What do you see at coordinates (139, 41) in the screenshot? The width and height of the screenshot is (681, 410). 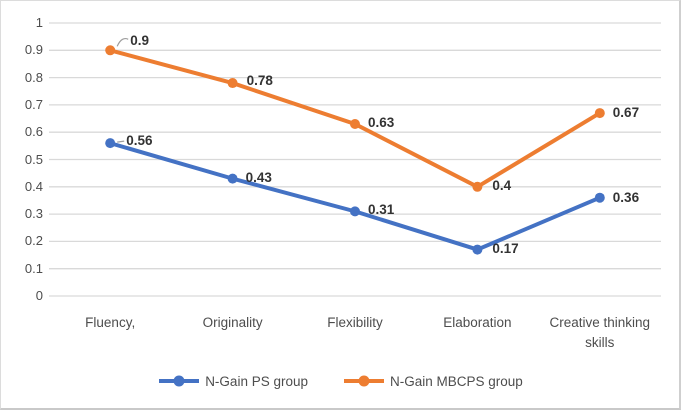 I see `data-point-label: 0.9` at bounding box center [139, 41].